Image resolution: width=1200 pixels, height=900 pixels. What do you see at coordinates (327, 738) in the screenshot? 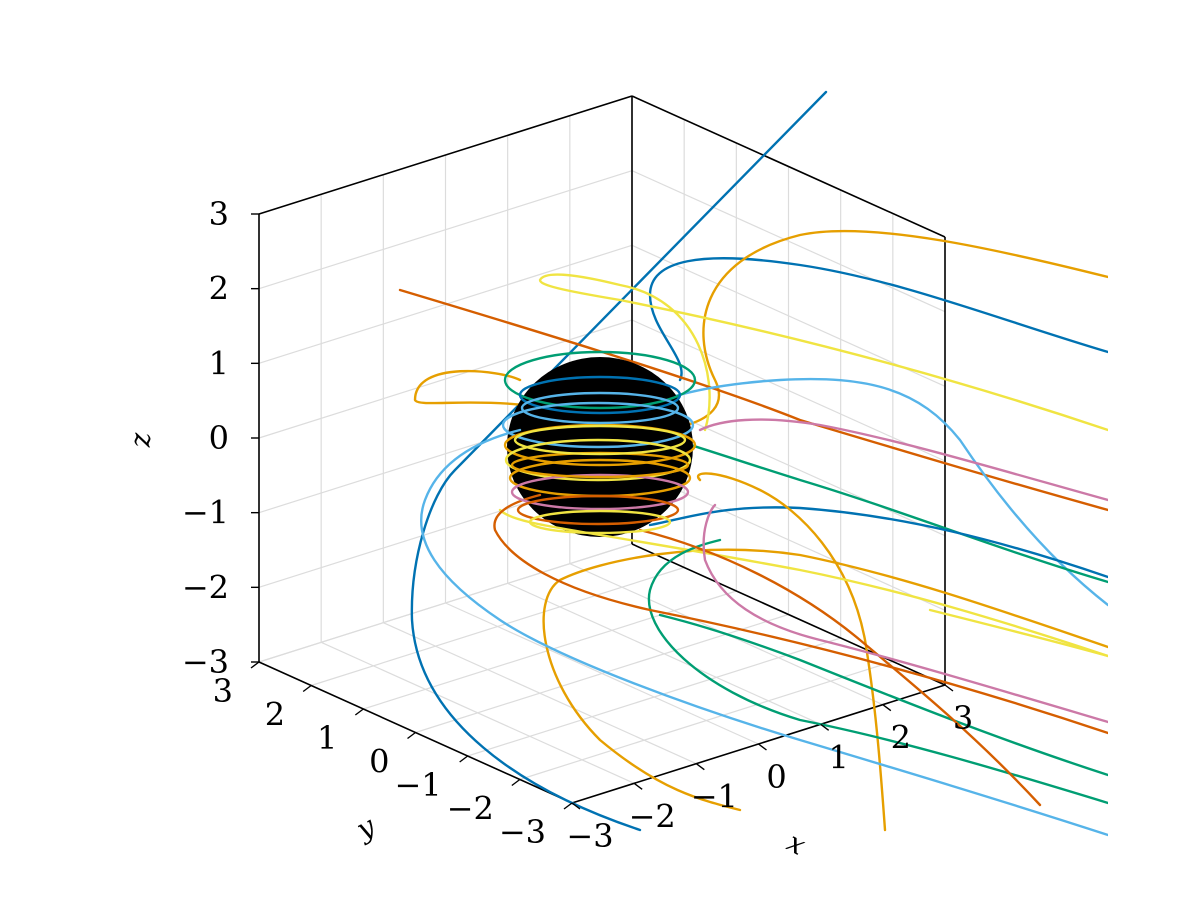
I see `y-tick-label: 1` at bounding box center [327, 738].